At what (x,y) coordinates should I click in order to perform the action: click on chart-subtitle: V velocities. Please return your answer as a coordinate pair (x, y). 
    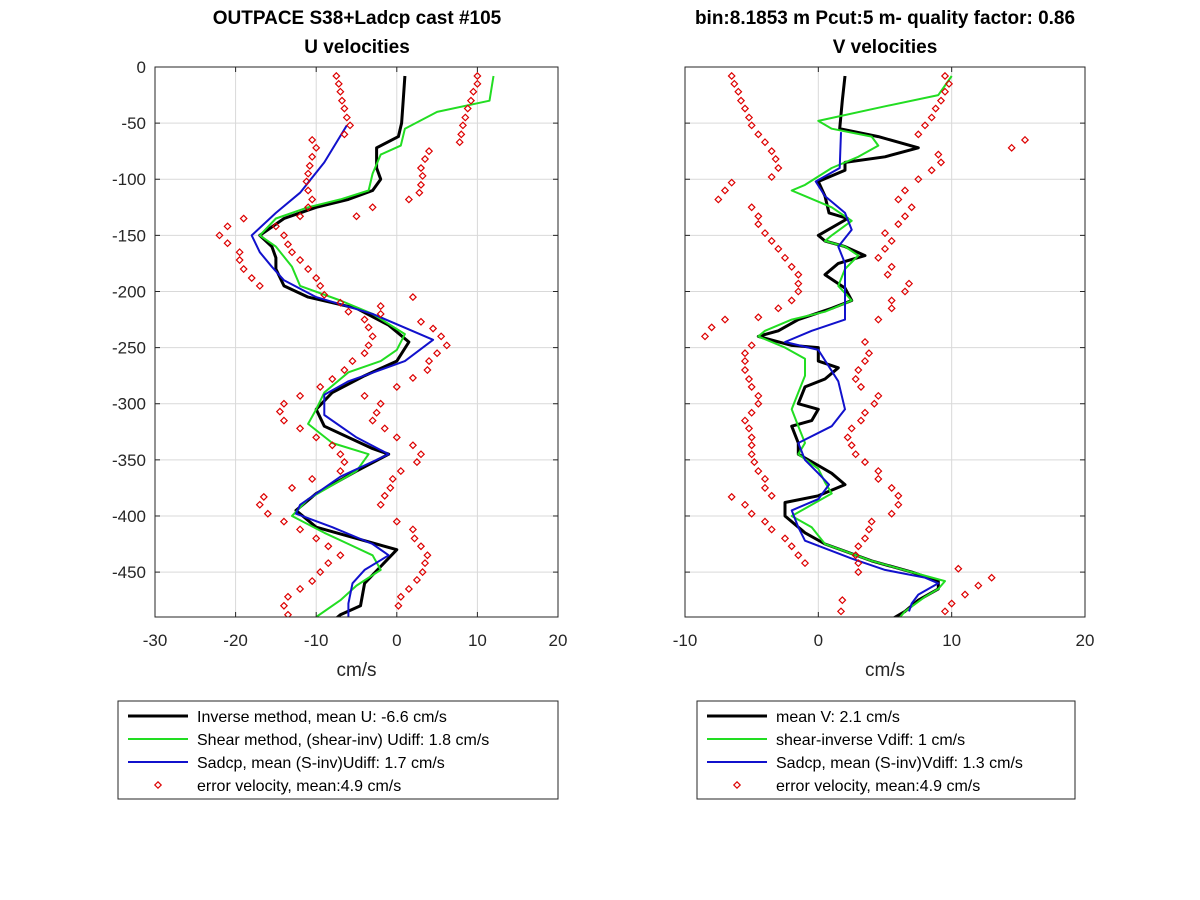
    Looking at the image, I should click on (885, 47).